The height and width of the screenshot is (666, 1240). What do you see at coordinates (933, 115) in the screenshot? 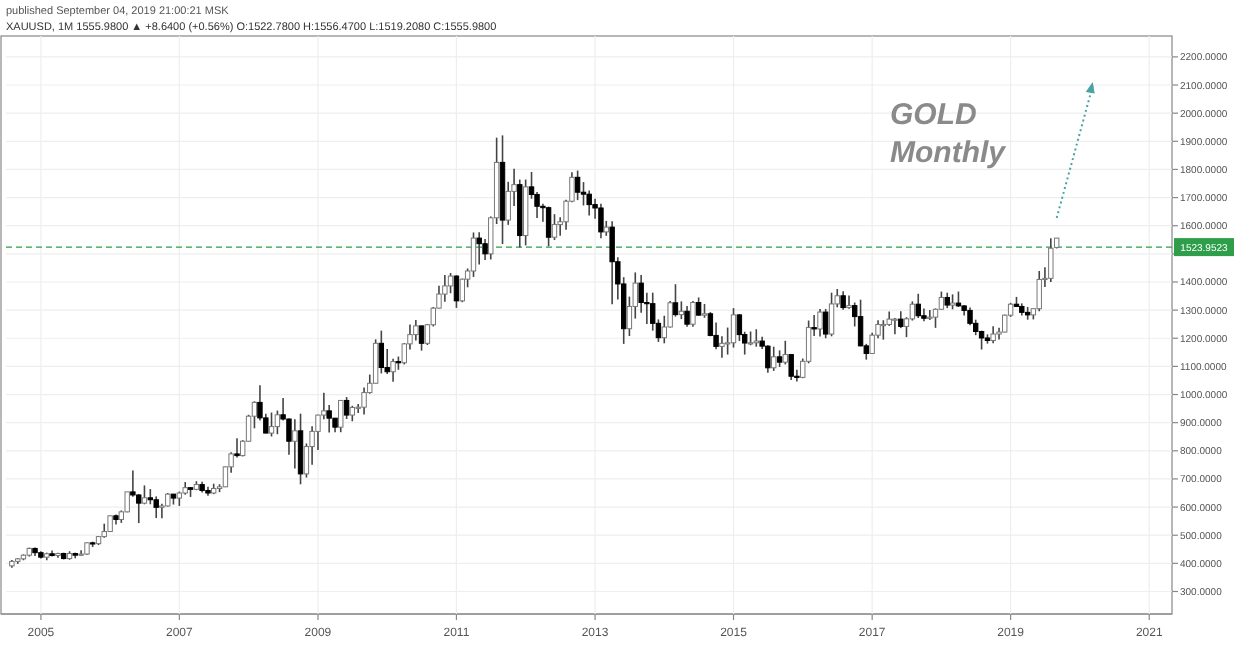
I see `annotation: GOLD` at bounding box center [933, 115].